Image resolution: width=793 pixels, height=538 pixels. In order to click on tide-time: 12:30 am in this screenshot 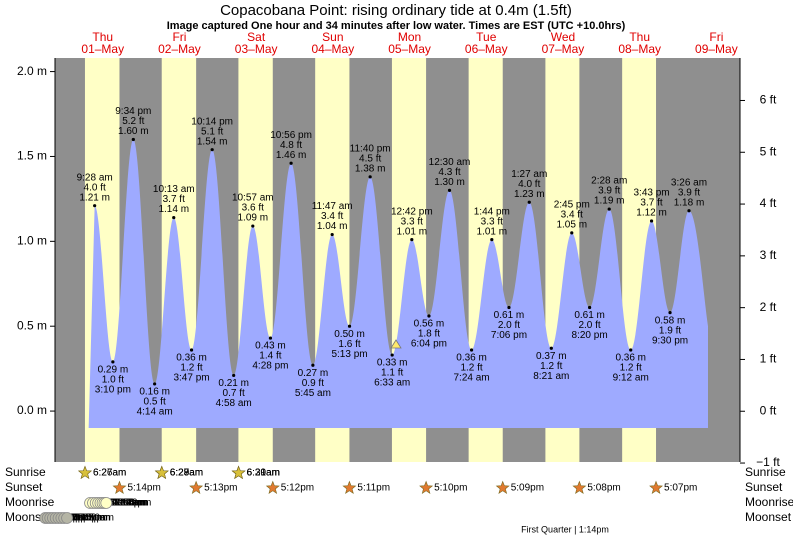, I will do `click(450, 162)`.